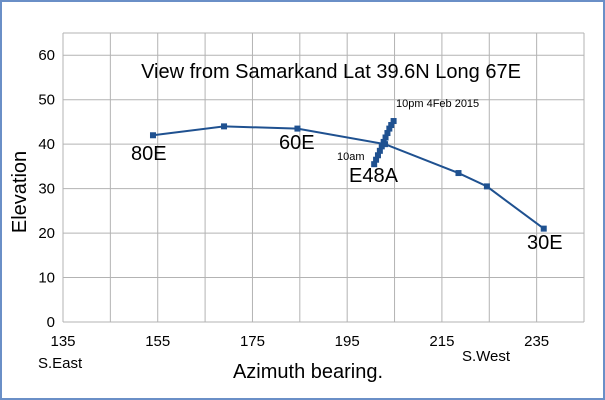 This screenshot has width=605, height=400. I want to click on chart-title: View from Samarkand Lat 39.6N Long 67E, so click(331, 72).